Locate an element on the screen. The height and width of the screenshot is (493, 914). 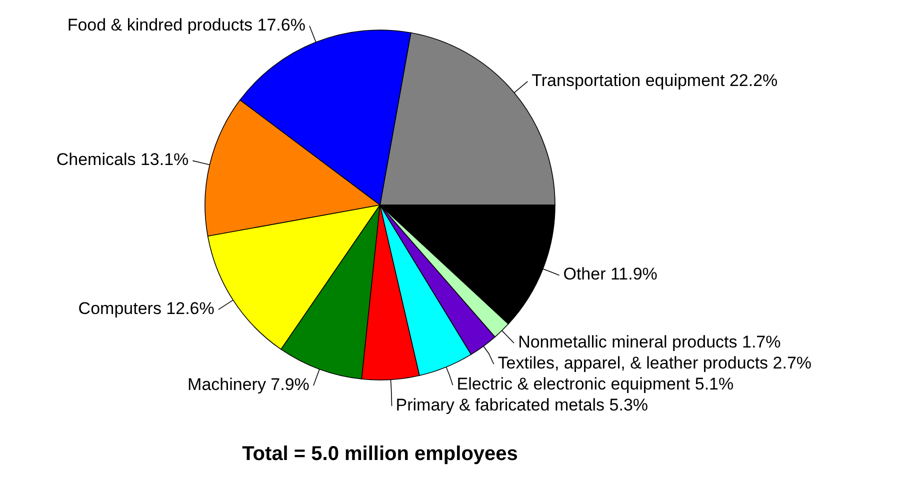
slice-label: Electric & electronic equipment 5.1% is located at coordinates (595, 384).